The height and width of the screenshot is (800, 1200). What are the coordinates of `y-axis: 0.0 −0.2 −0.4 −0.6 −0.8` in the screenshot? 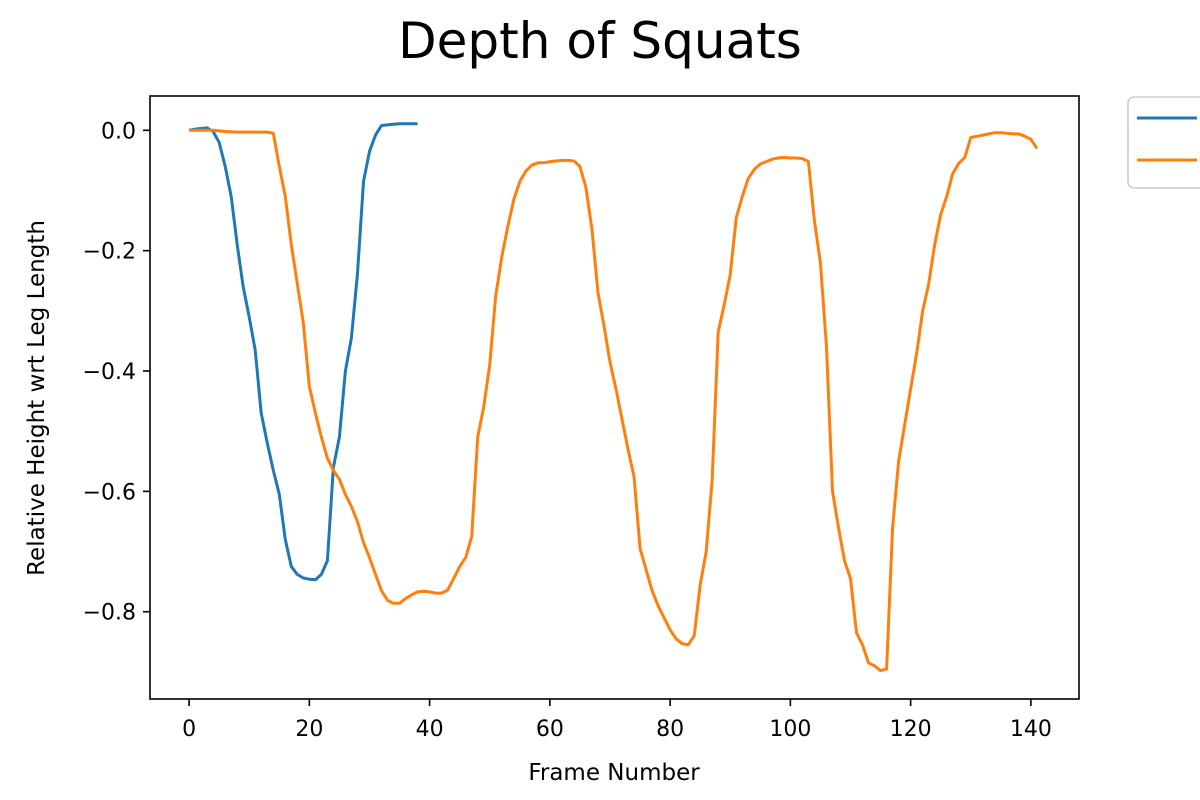 It's located at (116, 372).